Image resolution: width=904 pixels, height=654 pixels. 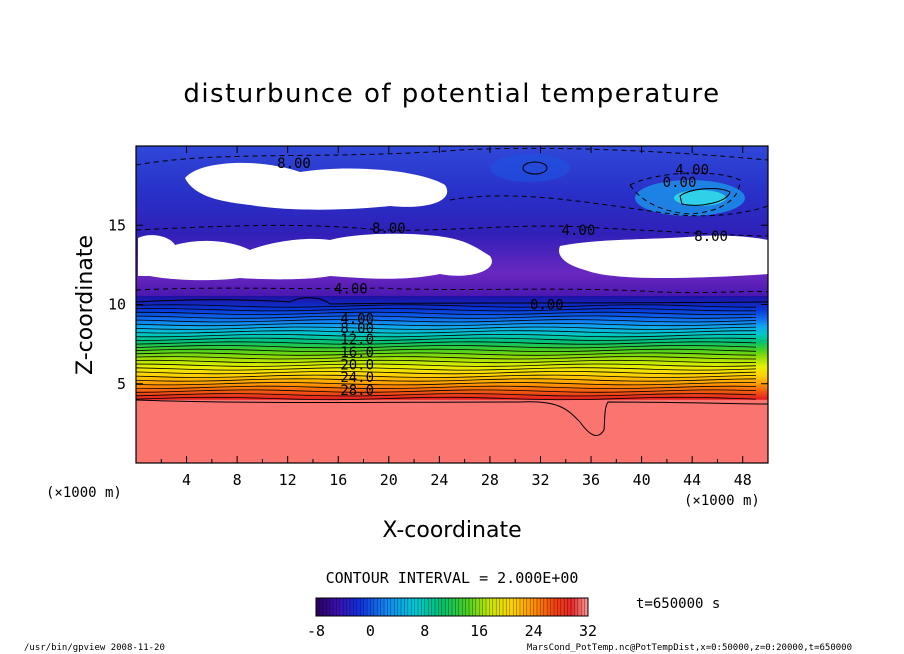 What do you see at coordinates (117, 225) in the screenshot?
I see `y-tick-label: 15` at bounding box center [117, 225].